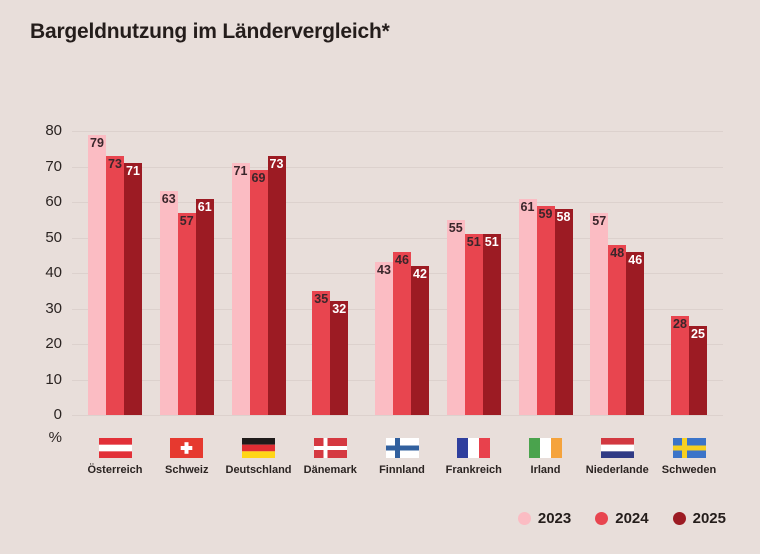 Image resolution: width=760 pixels, height=554 pixels. Describe the element at coordinates (545, 310) in the screenshot. I see `bar-2024-ireland: 59` at that location.